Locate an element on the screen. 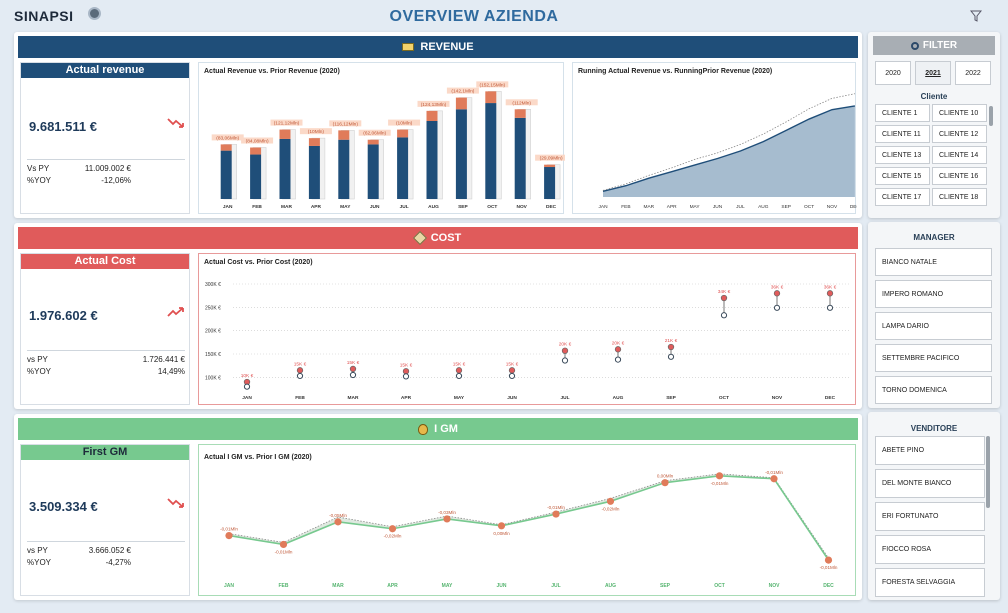 This screenshot has height=613, width=1008. data-label: (29,09Mln) is located at coordinates (551, 159).